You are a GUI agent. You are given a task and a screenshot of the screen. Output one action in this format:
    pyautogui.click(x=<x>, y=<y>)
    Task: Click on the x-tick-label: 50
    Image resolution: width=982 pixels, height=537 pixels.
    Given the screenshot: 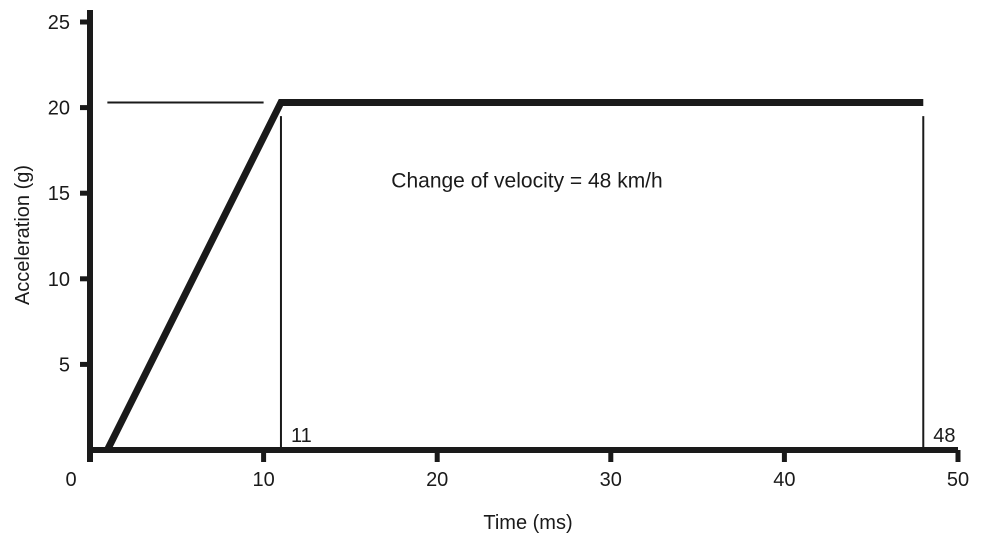 What is the action you would take?
    pyautogui.click(x=958, y=480)
    